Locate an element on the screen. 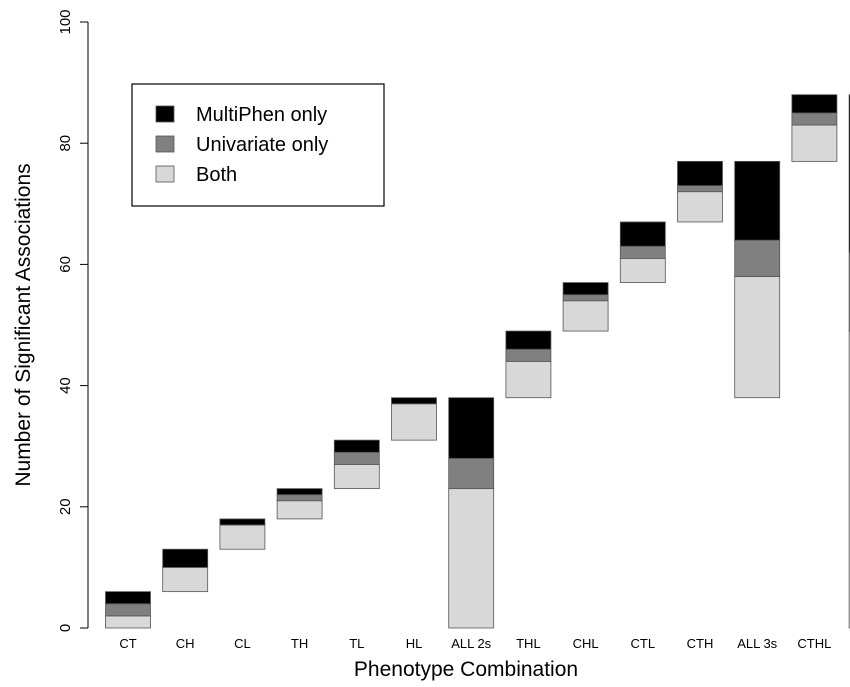 This screenshot has width=850, height=687. legend-label: MultiPhen only is located at coordinates (261, 115).